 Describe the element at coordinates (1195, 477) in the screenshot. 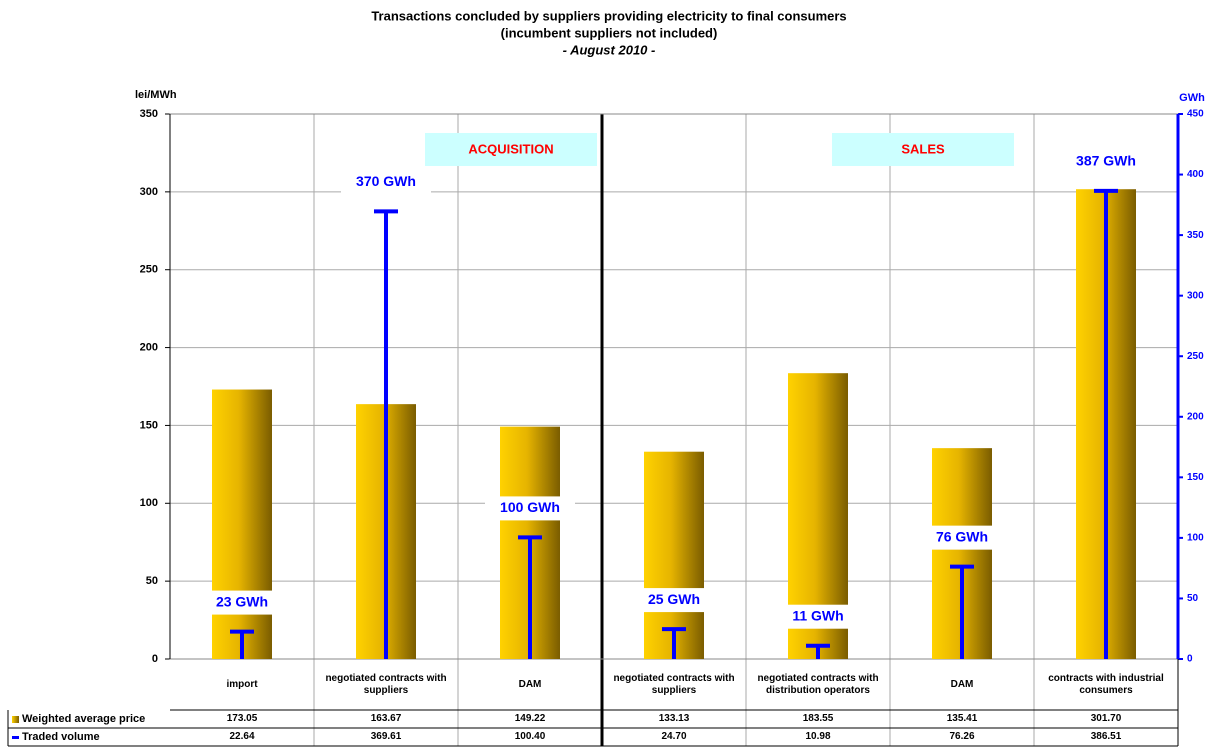

I see `y2-tick-label: 150` at that location.